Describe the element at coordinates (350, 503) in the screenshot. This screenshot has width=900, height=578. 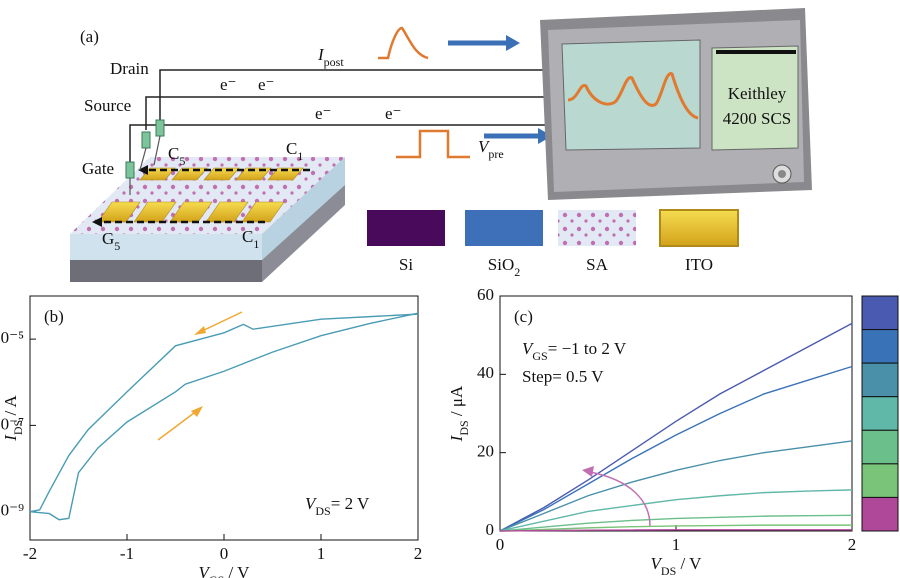
I see `annotation-rest: = 2 V` at that location.